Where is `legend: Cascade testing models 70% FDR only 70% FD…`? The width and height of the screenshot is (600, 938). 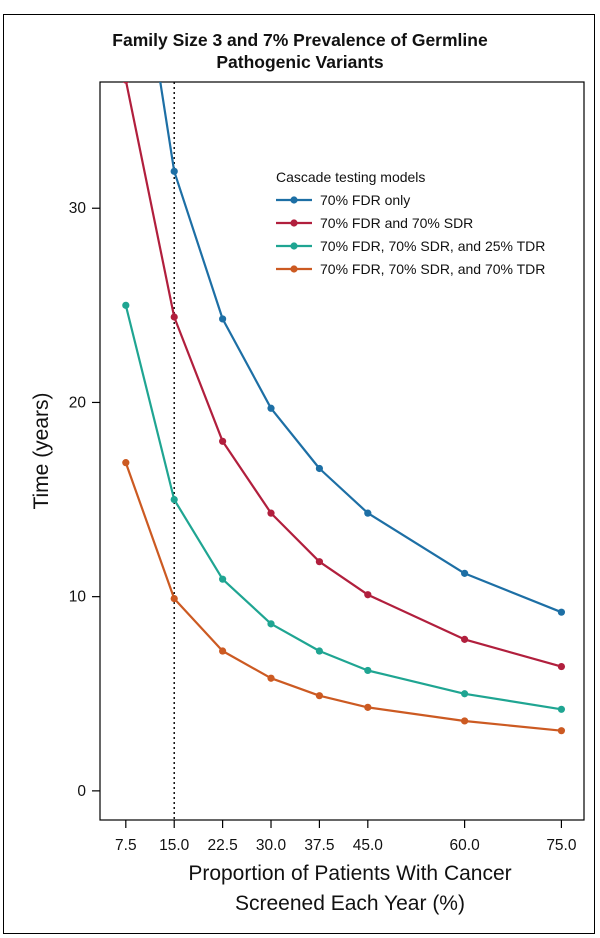
legend: Cascade testing models 70% FDR only 70% FD… is located at coordinates (410, 223).